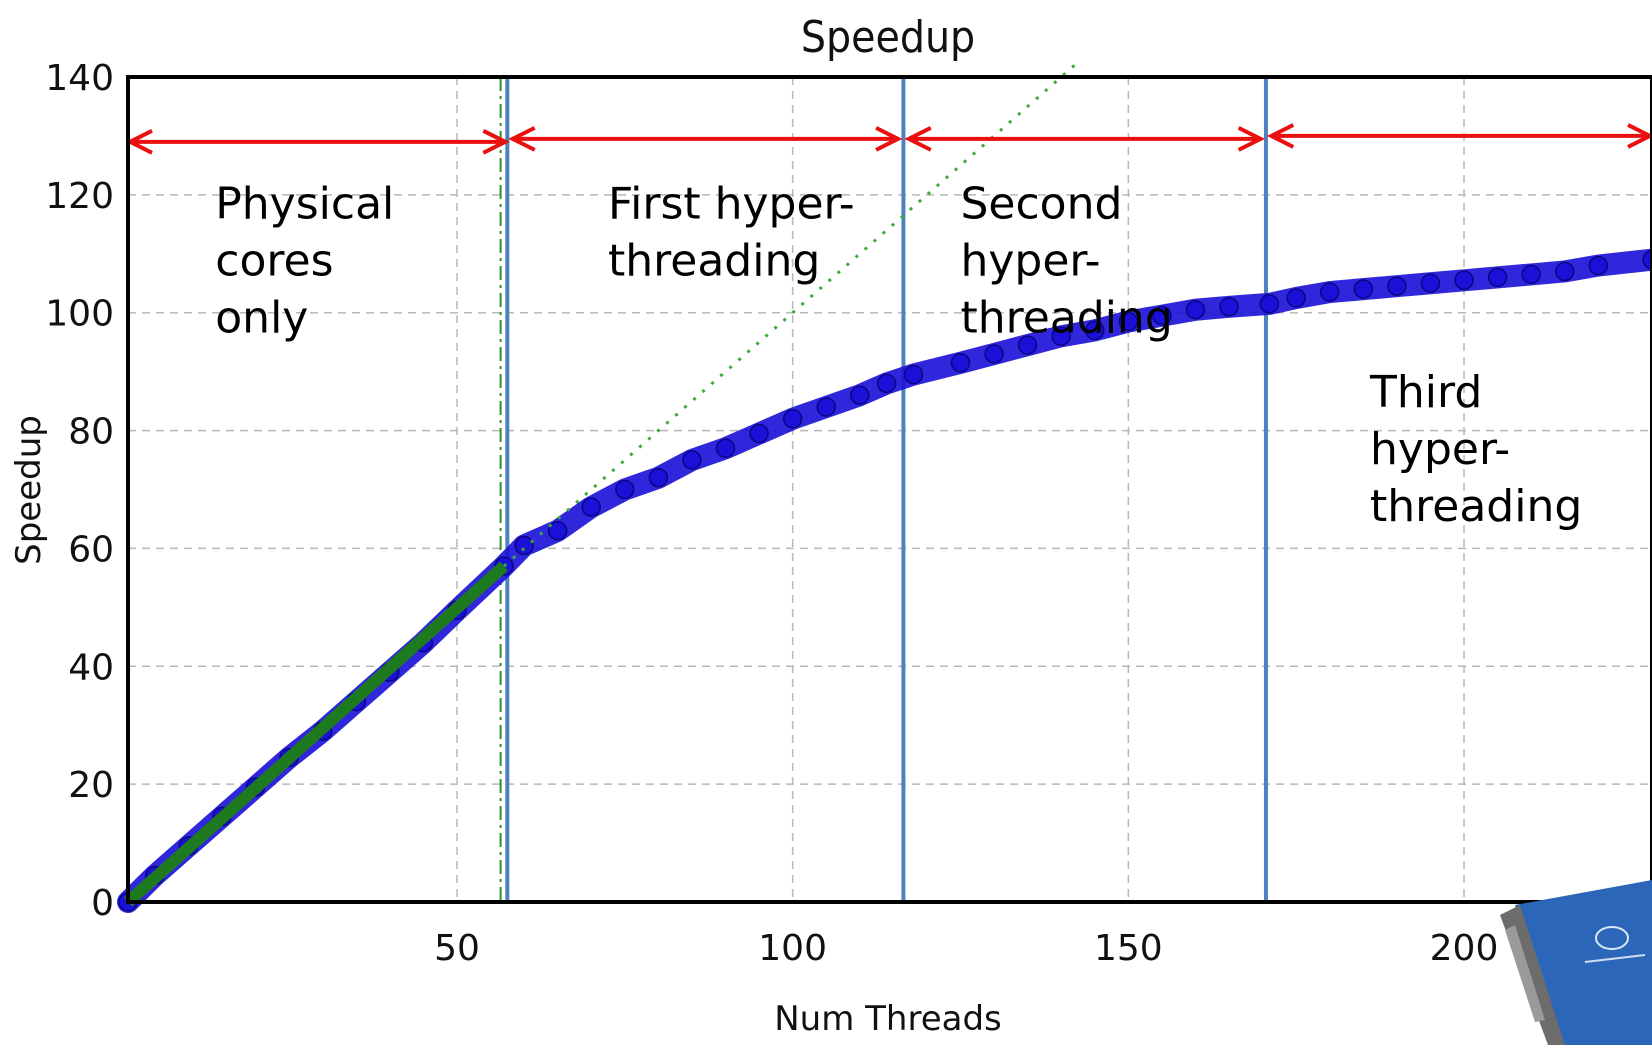 The width and height of the screenshot is (1652, 1045). Describe the element at coordinates (731, 203) in the screenshot. I see `region-label-line: First hyper-` at that location.